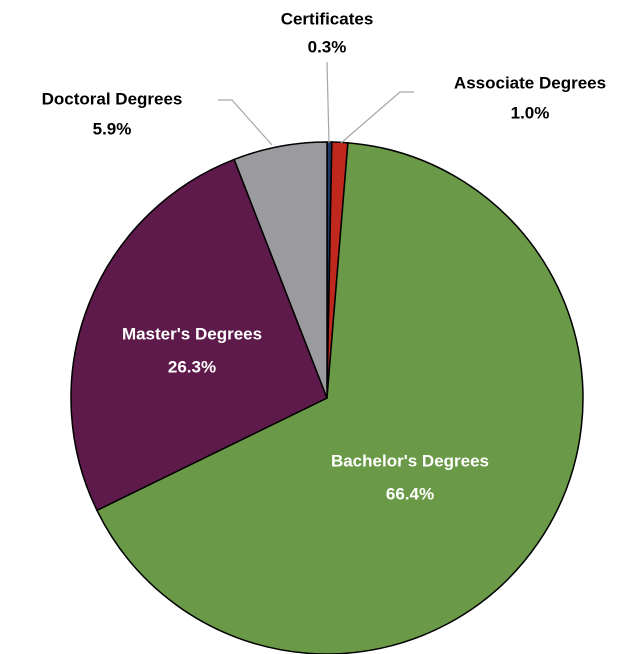  I want to click on slice-value-label: 0.3%, so click(327, 46).